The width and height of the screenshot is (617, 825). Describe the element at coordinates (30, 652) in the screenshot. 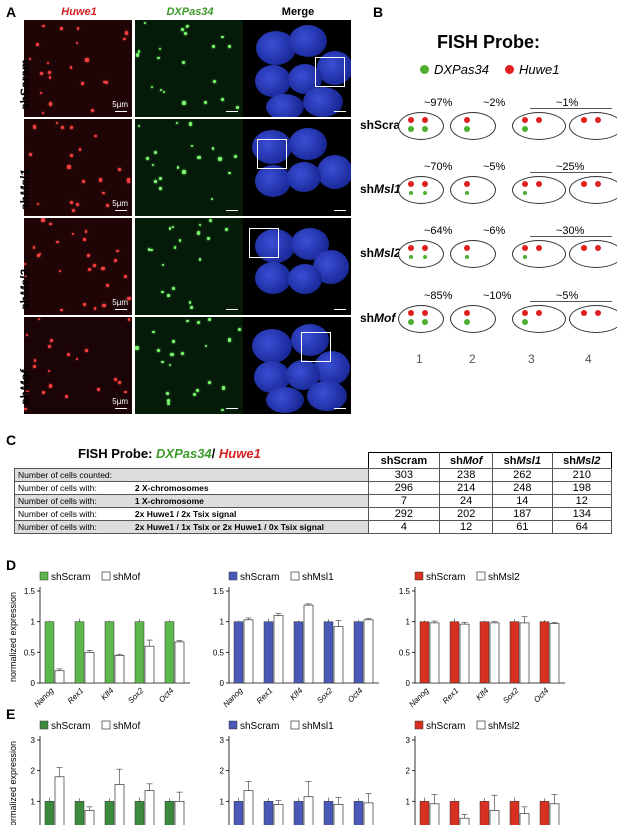

I see `y-tick-label: 0.5` at that location.